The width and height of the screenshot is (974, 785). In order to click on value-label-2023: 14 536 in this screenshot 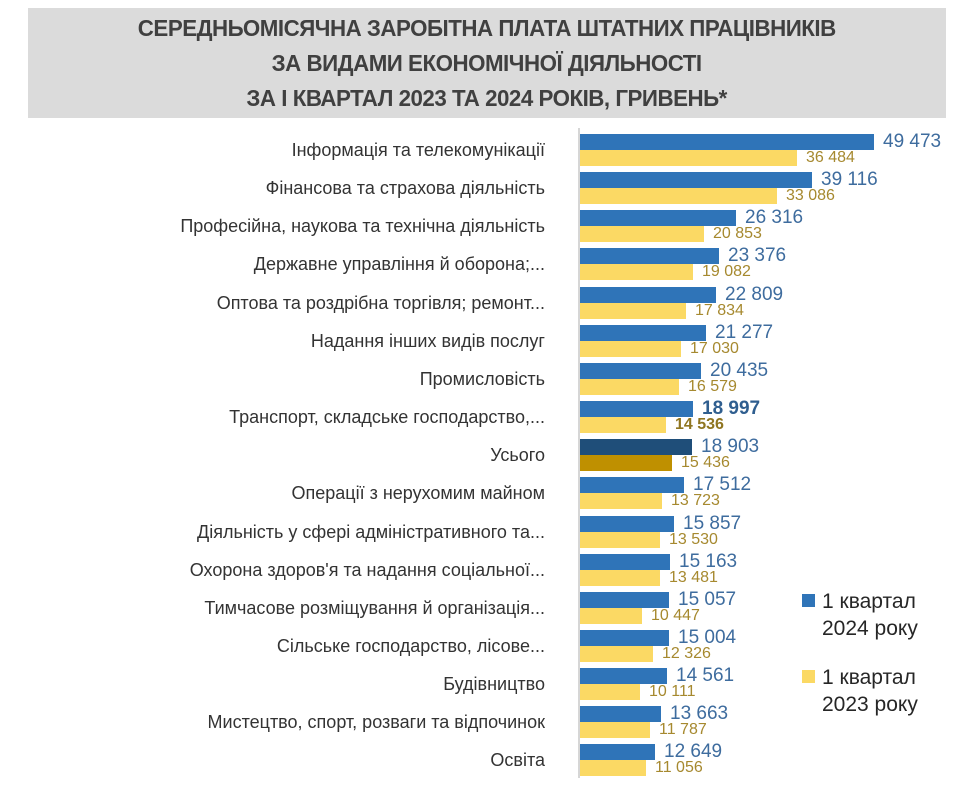, I will do `click(699, 424)`.